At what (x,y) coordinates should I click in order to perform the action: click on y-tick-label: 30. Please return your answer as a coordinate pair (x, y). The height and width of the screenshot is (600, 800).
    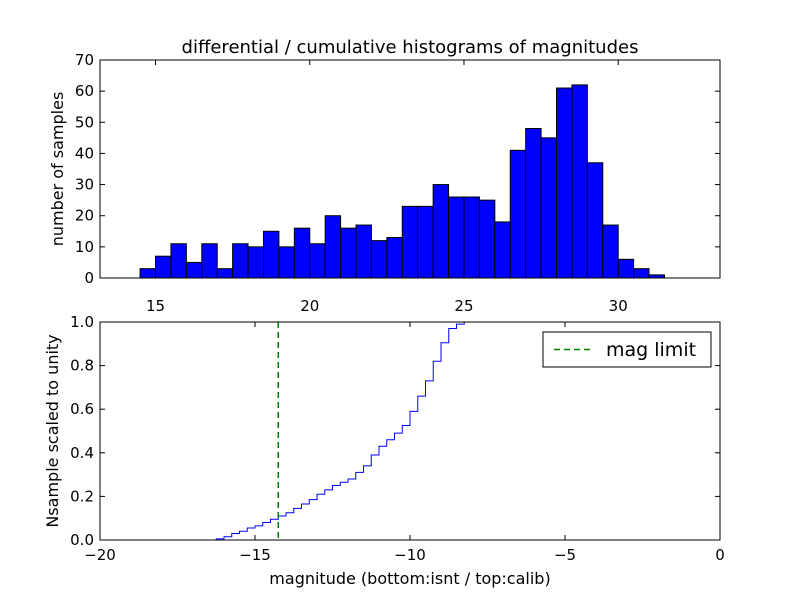
    Looking at the image, I should click on (84, 185).